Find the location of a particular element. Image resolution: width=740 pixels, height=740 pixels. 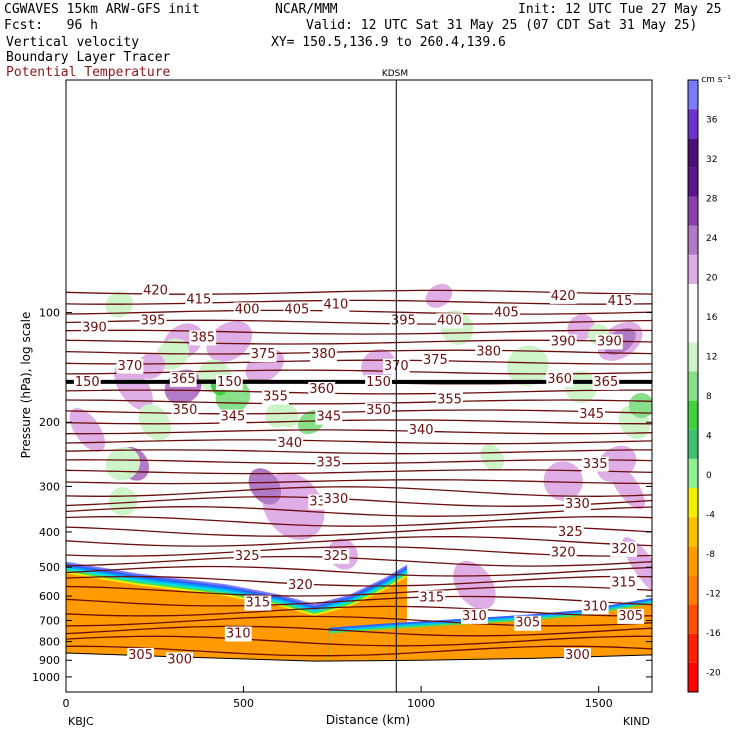

theta-label: 355 is located at coordinates (275, 397).